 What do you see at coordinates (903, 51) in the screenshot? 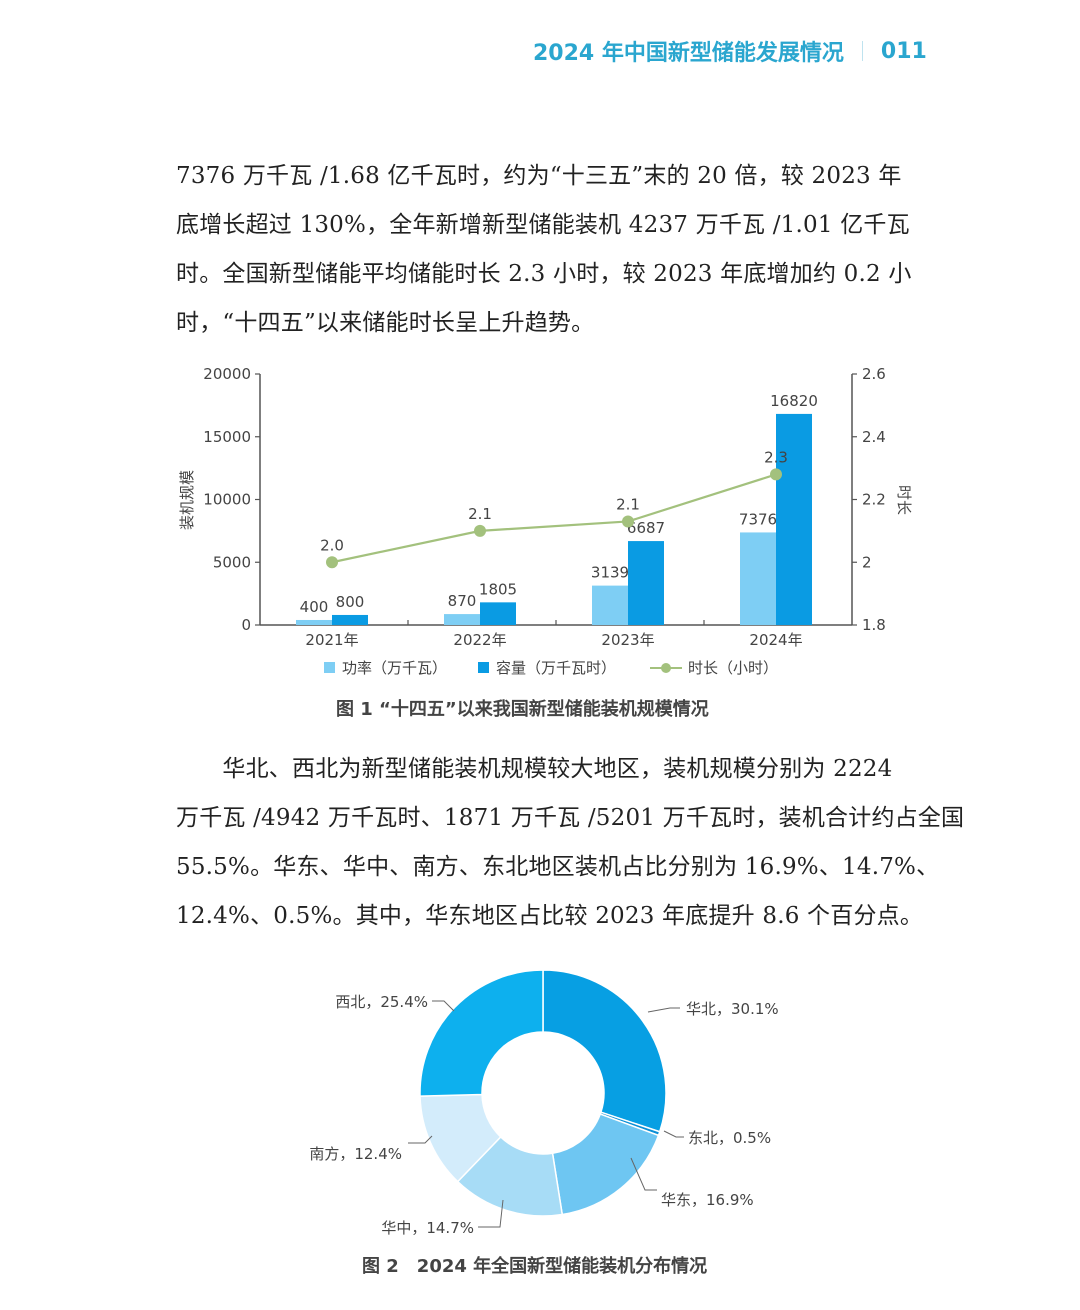
I see `page-number: 011` at bounding box center [903, 51].